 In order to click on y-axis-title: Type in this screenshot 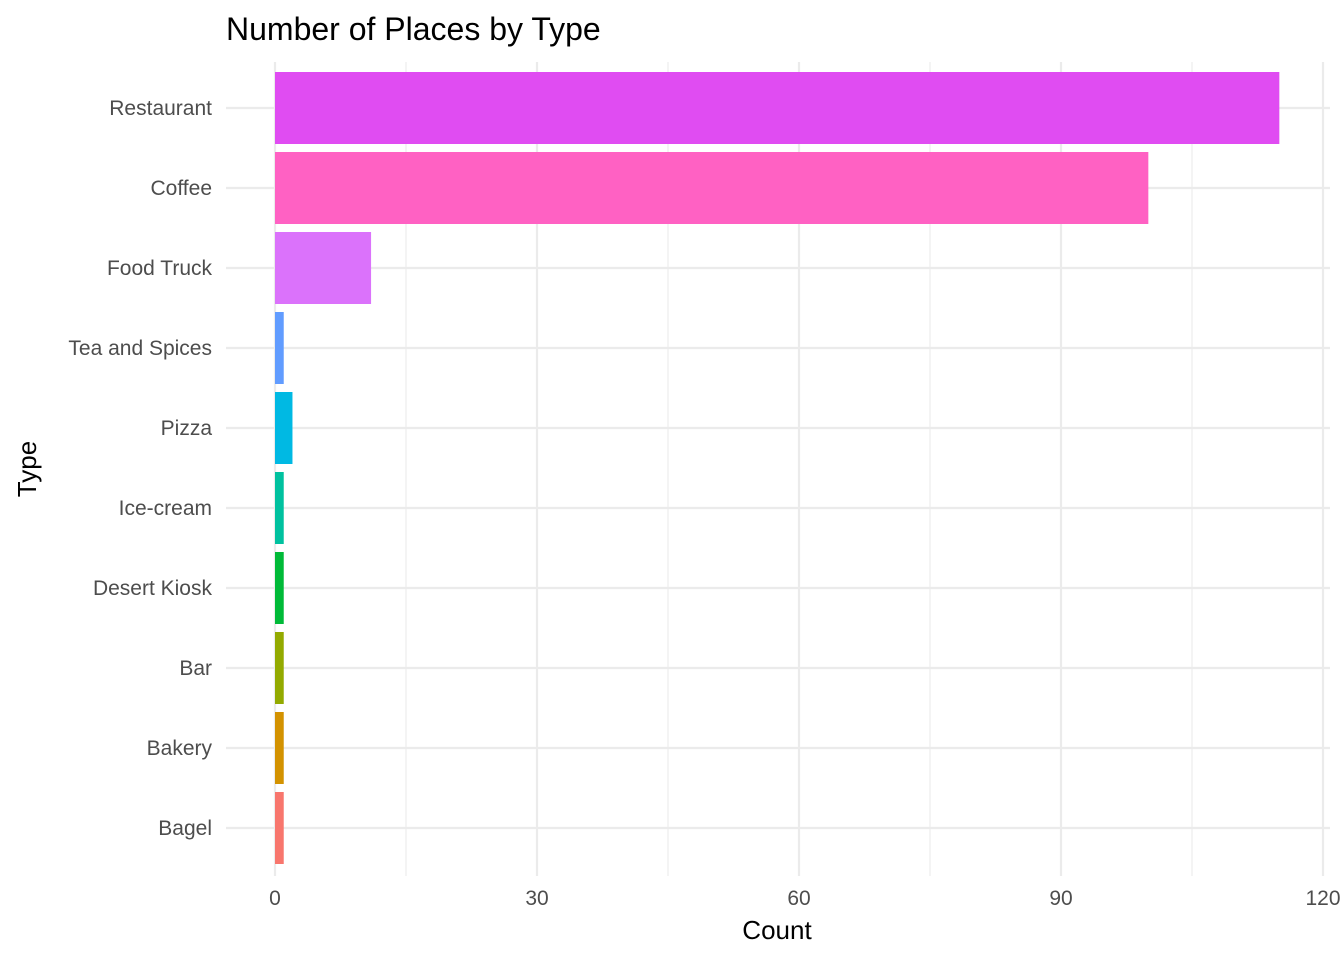, I will do `click(27, 469)`.